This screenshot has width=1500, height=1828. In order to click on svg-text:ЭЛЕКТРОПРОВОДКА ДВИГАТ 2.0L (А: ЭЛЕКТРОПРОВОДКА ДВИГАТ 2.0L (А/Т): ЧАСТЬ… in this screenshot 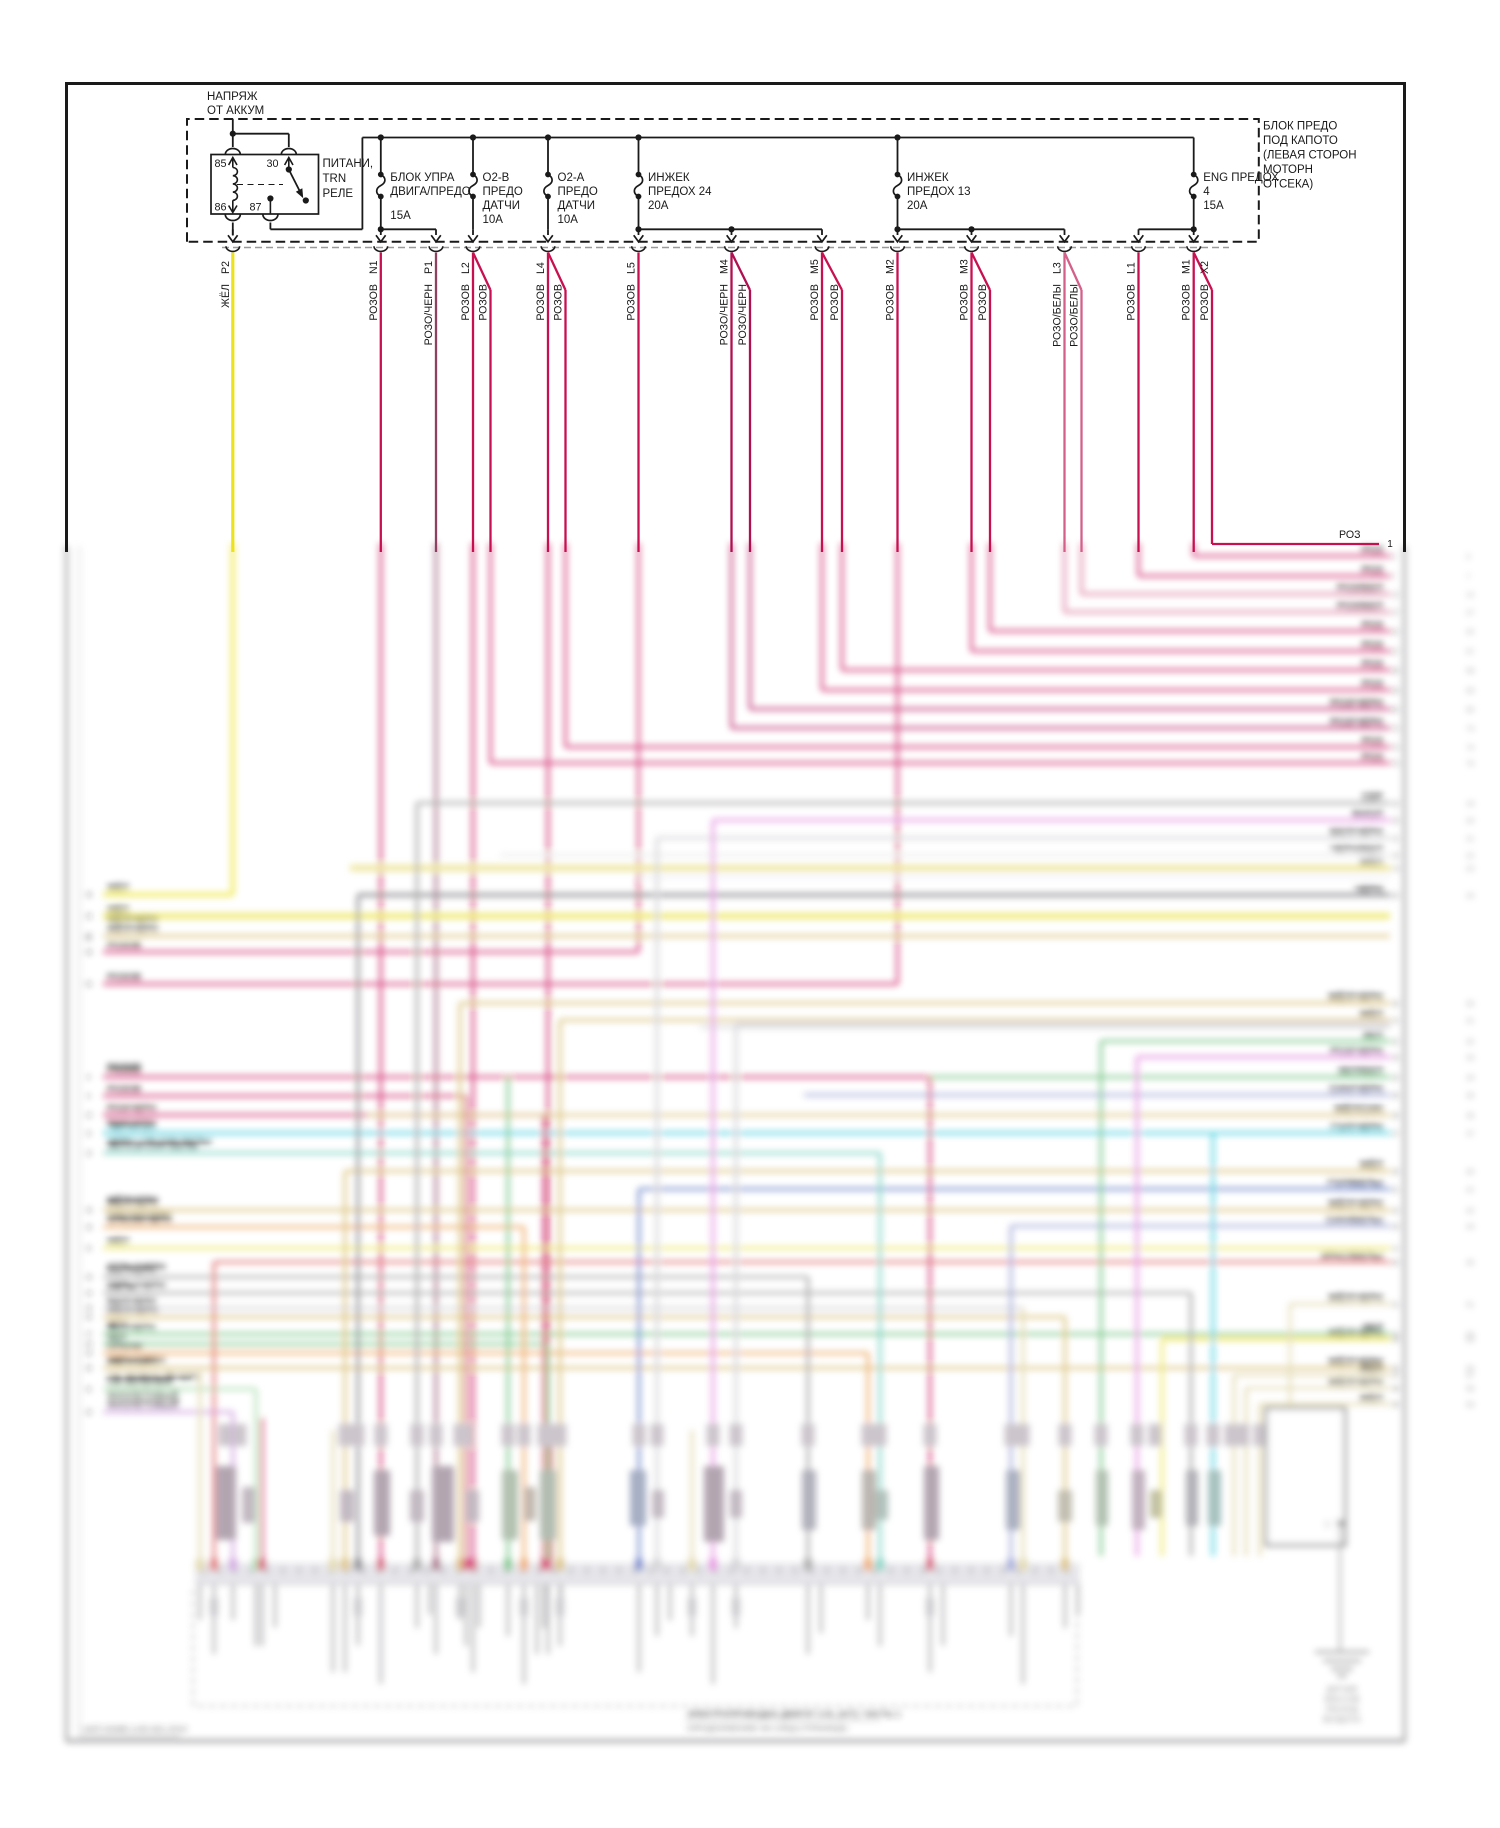, I will do `click(794, 1714)`.